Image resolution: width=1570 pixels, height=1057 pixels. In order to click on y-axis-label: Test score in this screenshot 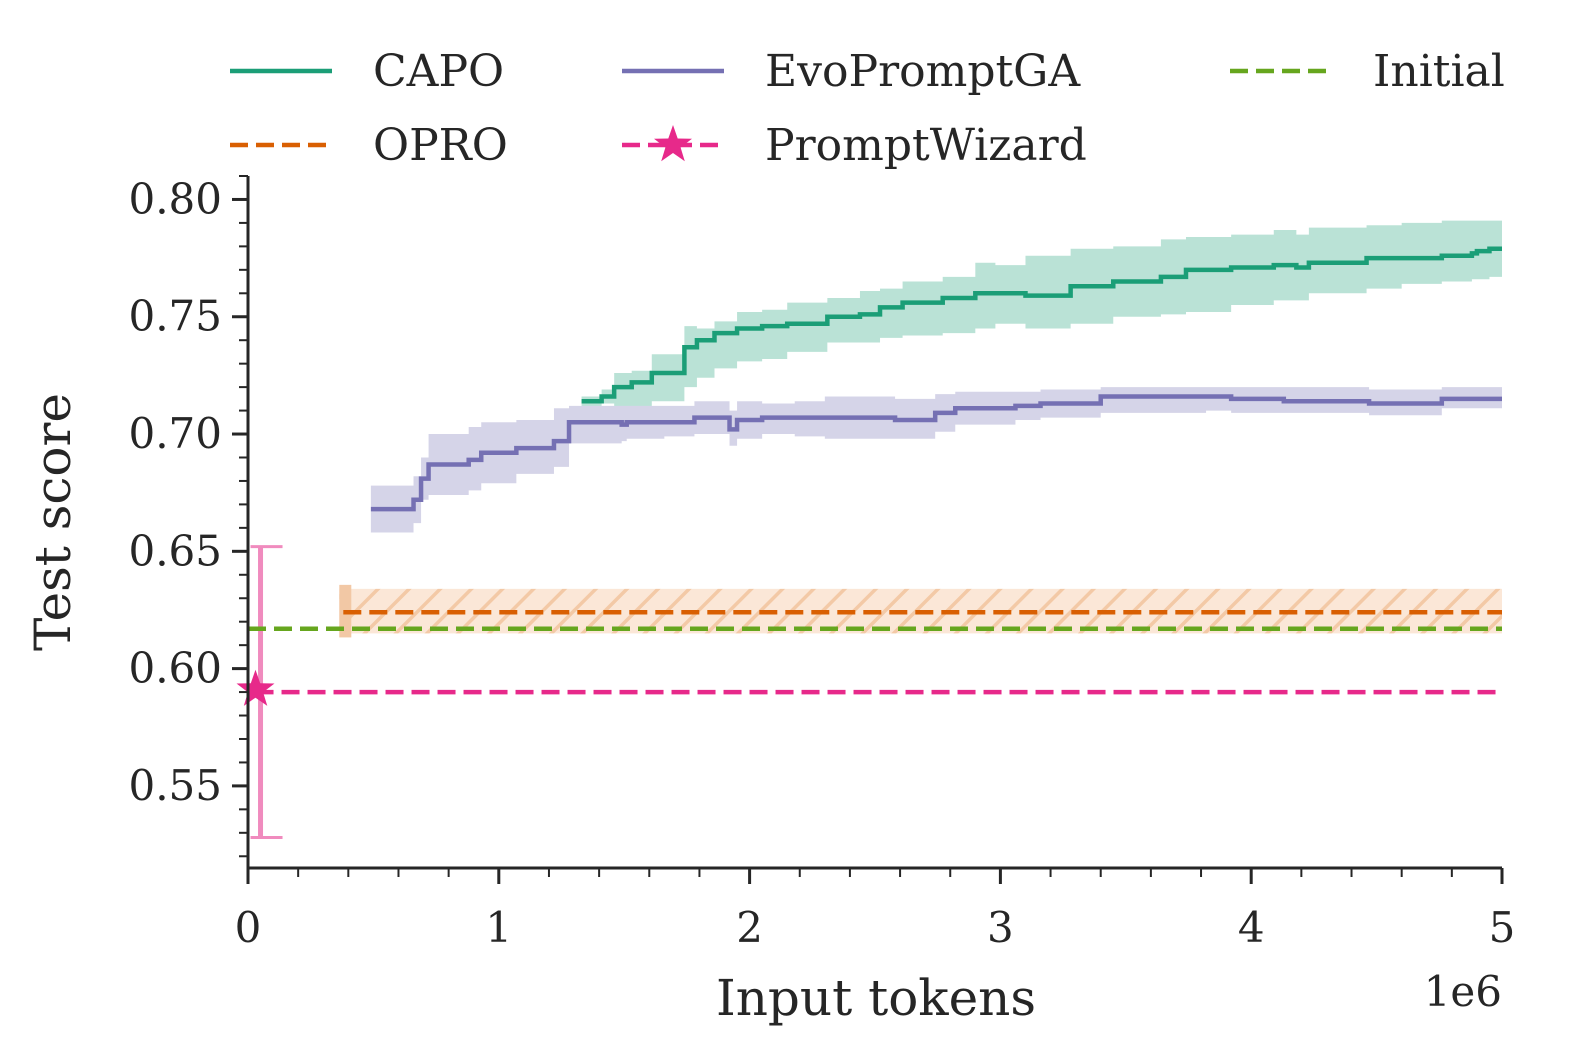, I will do `click(53, 522)`.